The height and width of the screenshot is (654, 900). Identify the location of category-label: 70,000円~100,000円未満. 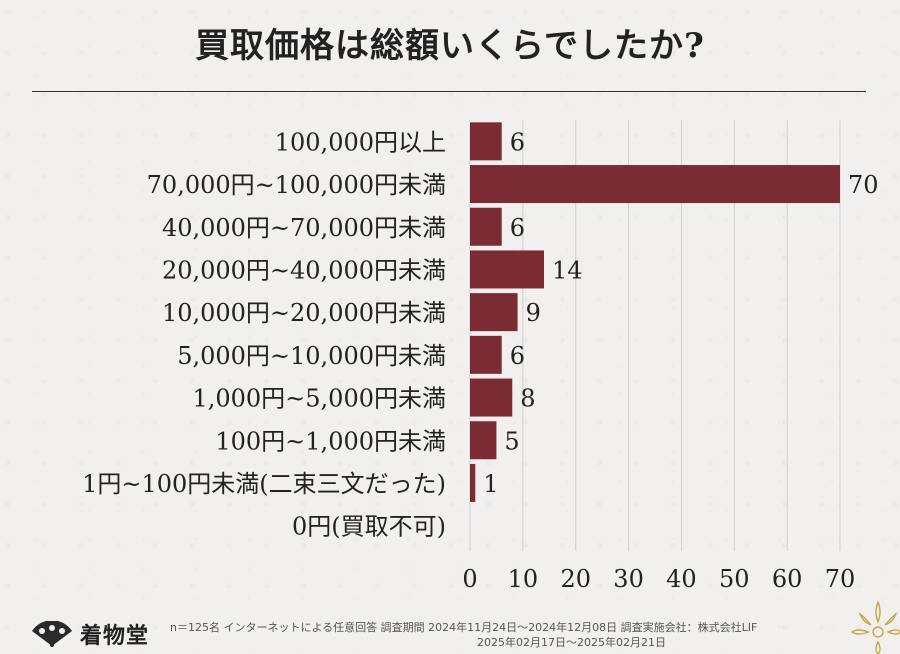
(296, 185).